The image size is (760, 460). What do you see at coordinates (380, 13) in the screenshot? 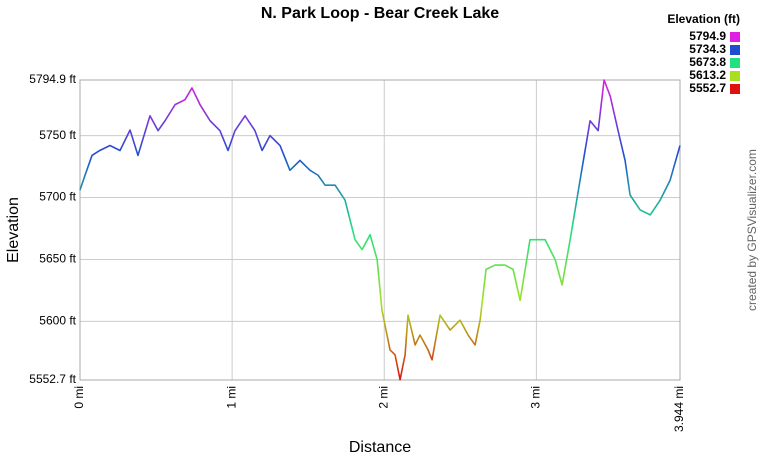
I see `chart-title: N. Park Loop - Bear Creek Lake` at bounding box center [380, 13].